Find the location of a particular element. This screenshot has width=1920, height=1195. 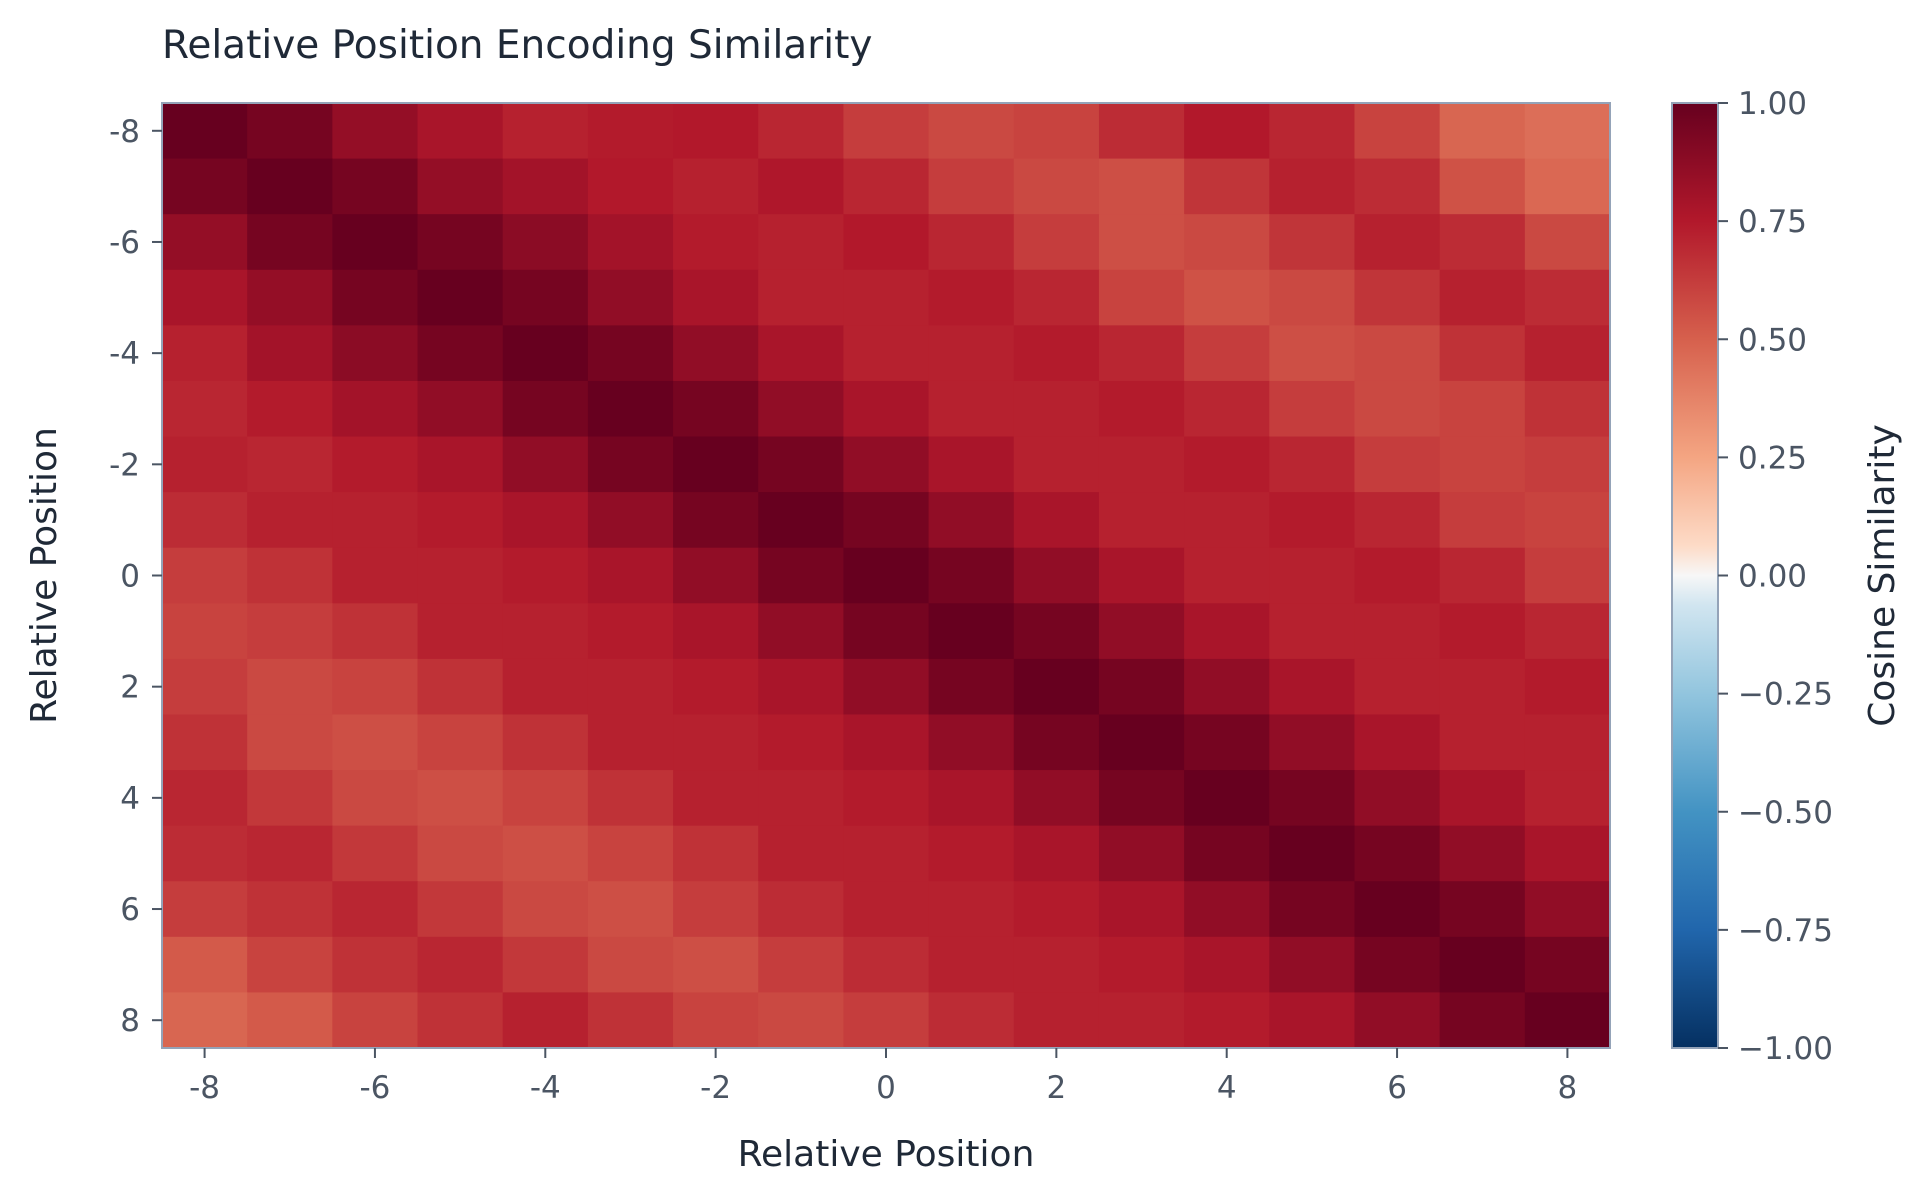

colorbar-tick-label: 0.25 is located at coordinates (1772, 458).